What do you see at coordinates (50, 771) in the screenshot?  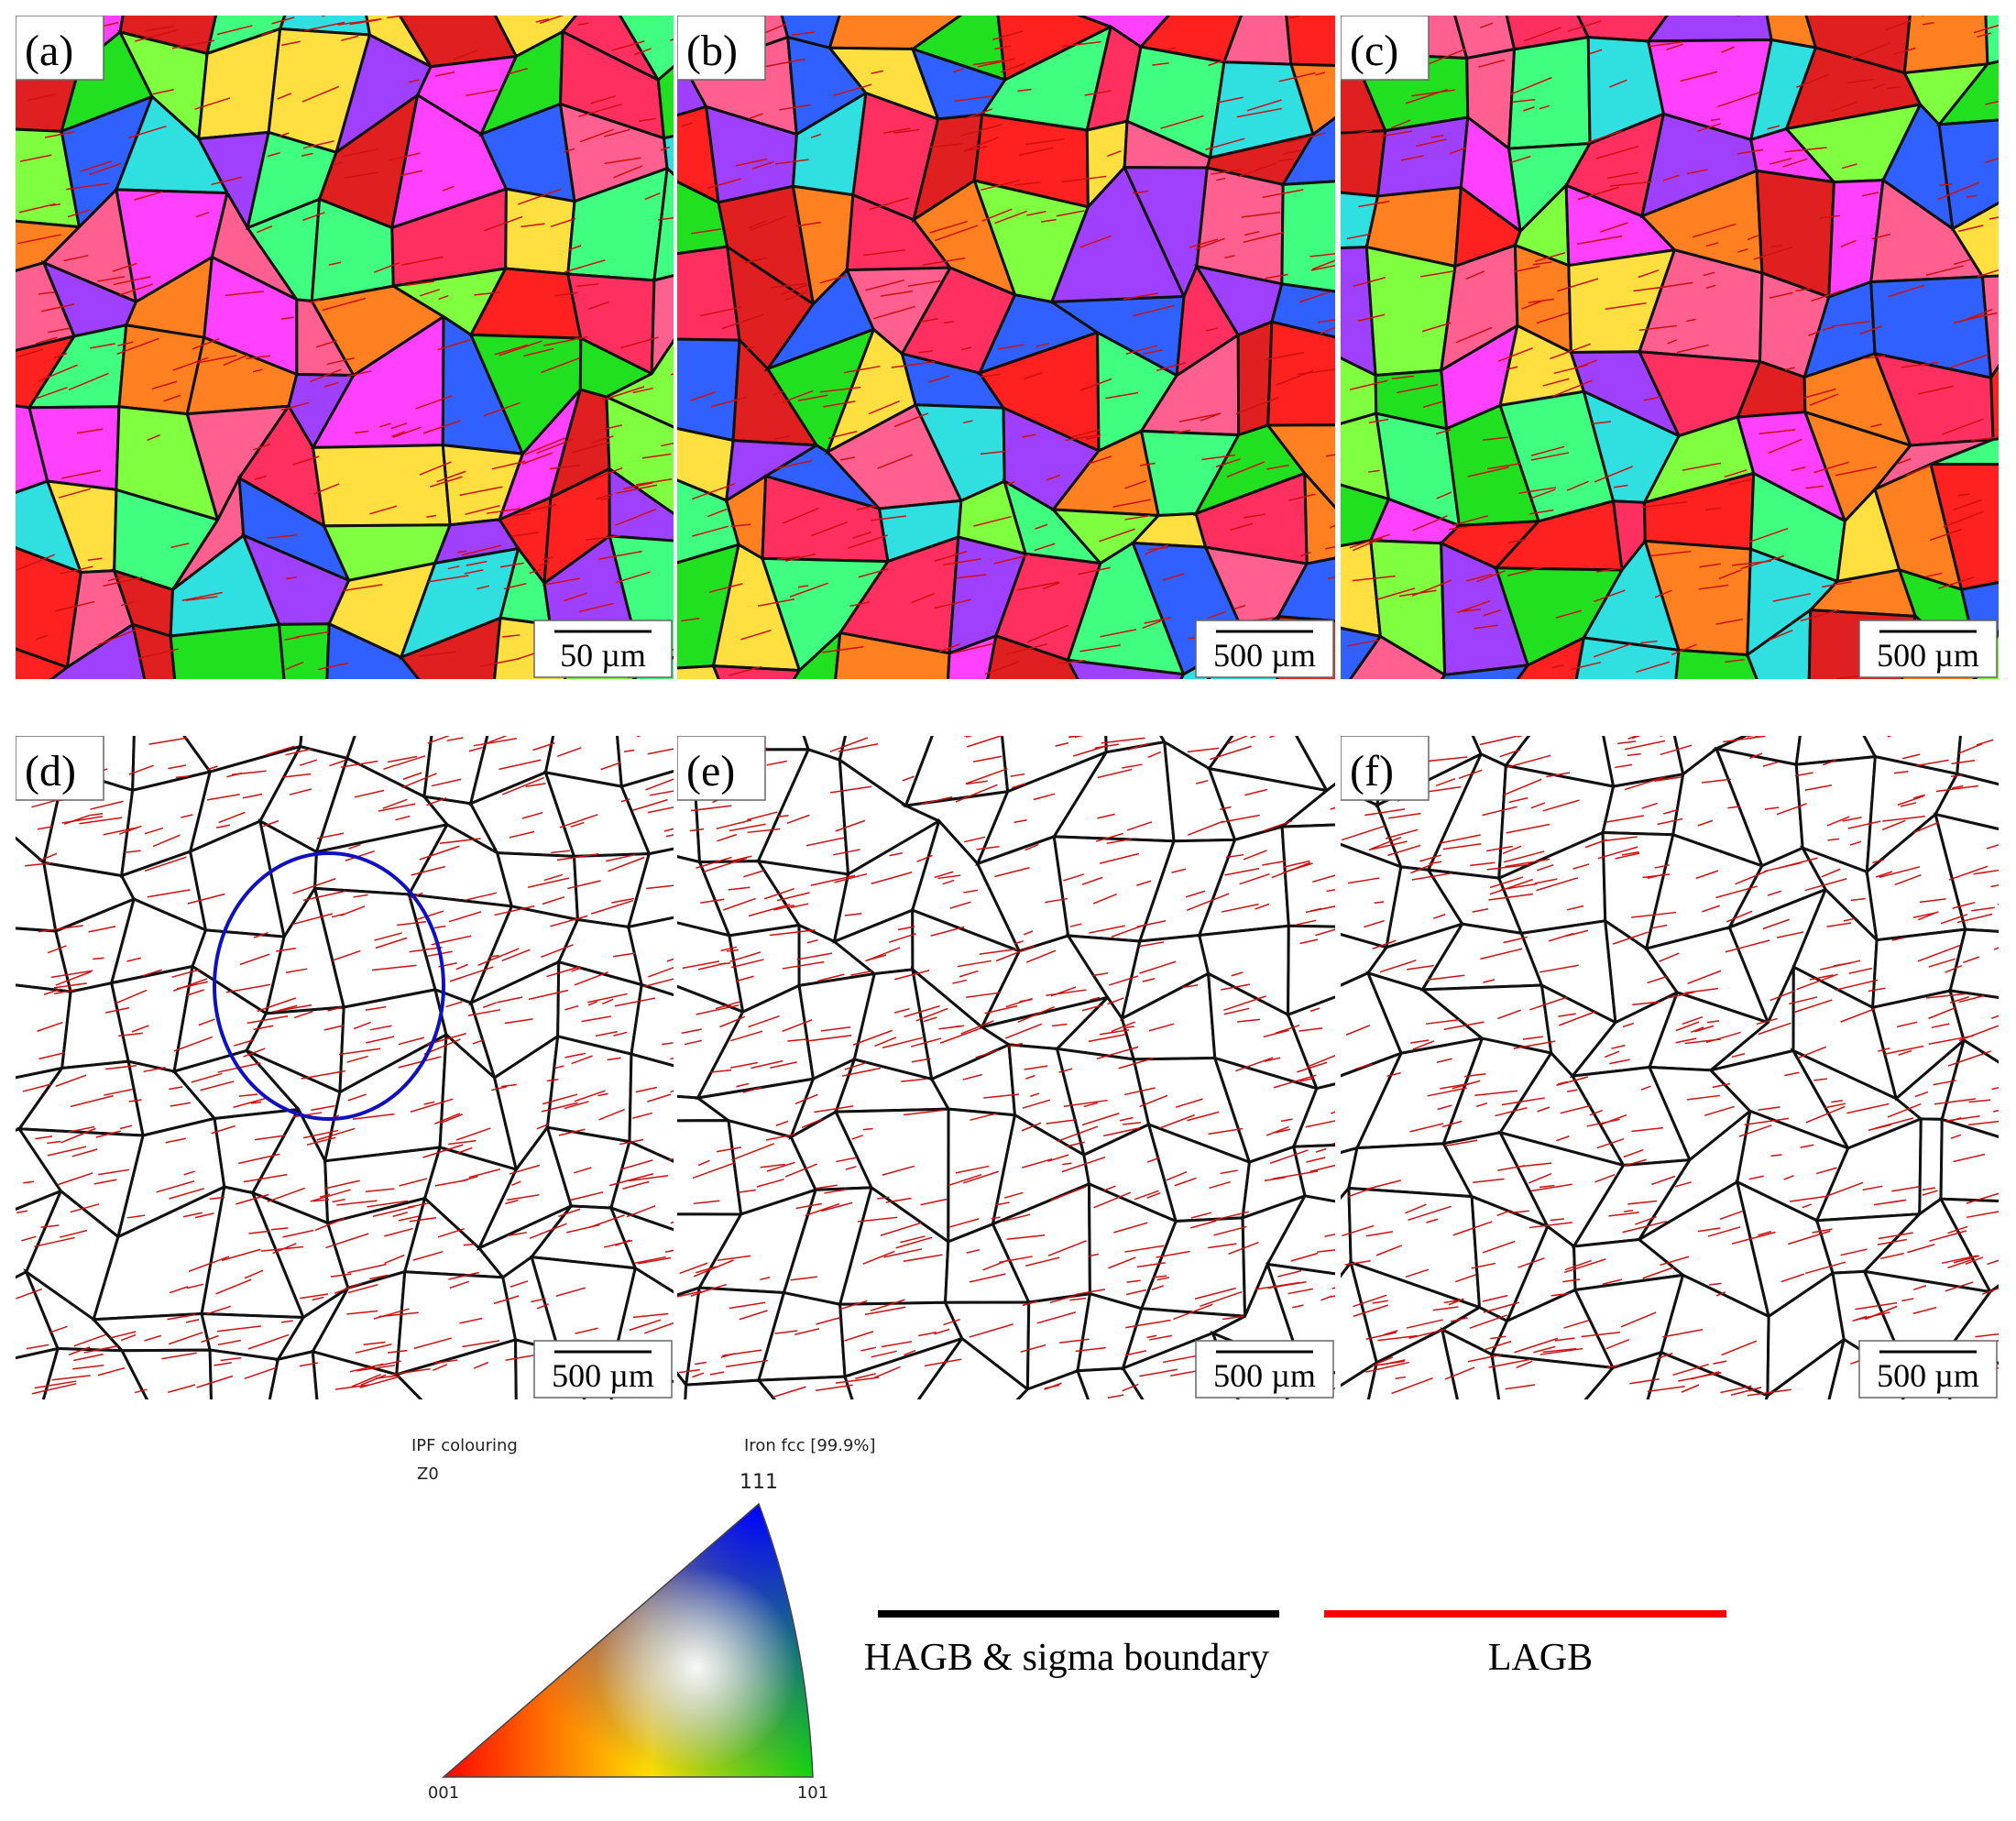 I see `panel-label: (d)` at bounding box center [50, 771].